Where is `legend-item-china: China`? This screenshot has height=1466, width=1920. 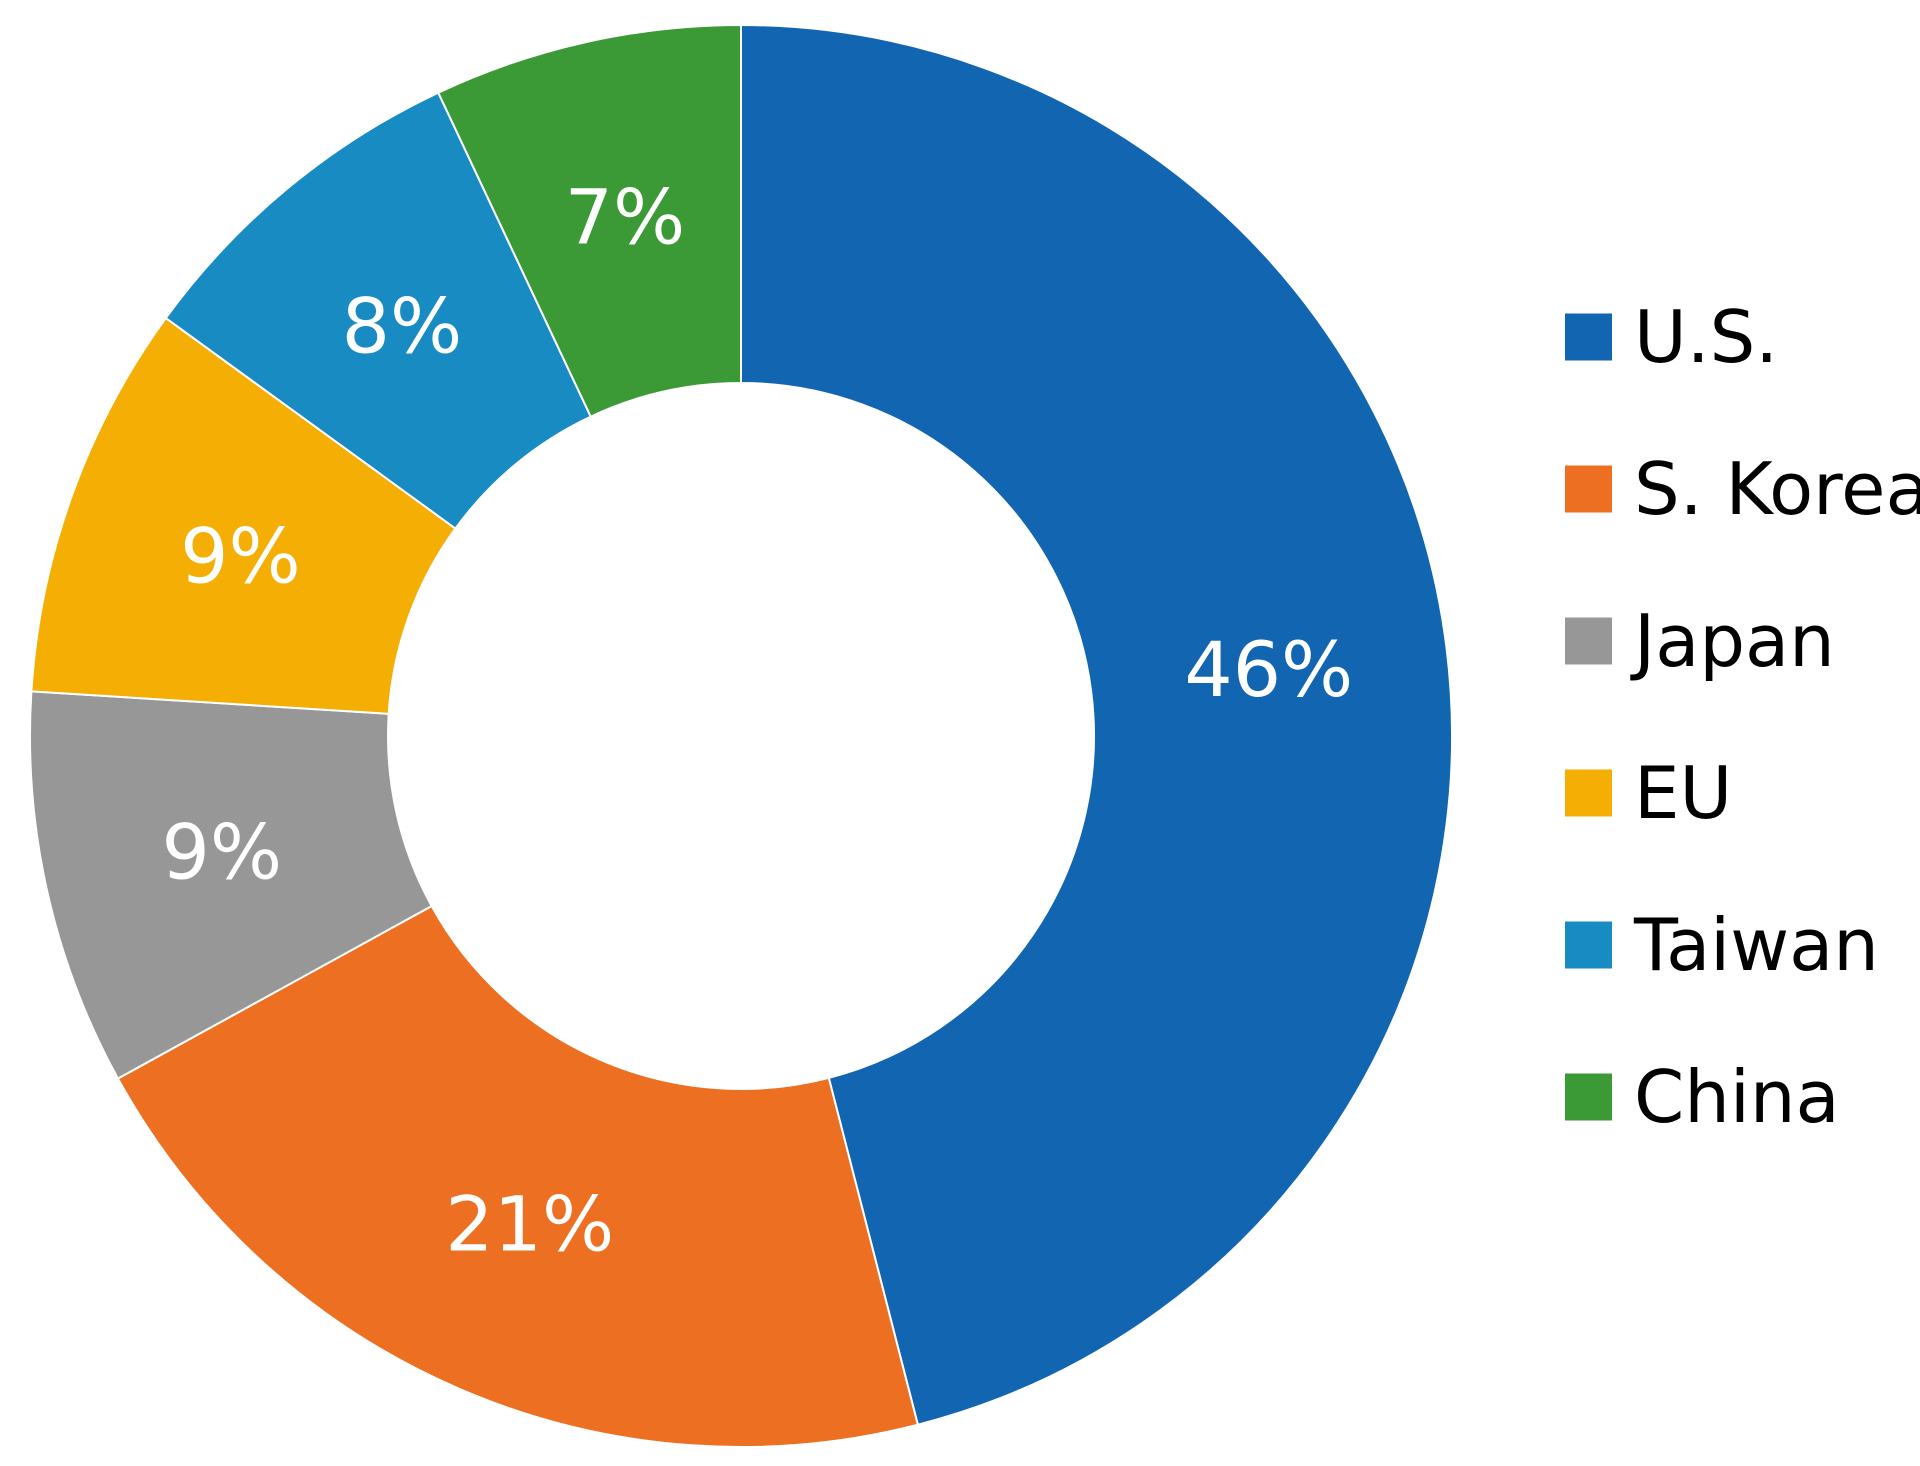
legend-item-china: China is located at coordinates (1702, 1097).